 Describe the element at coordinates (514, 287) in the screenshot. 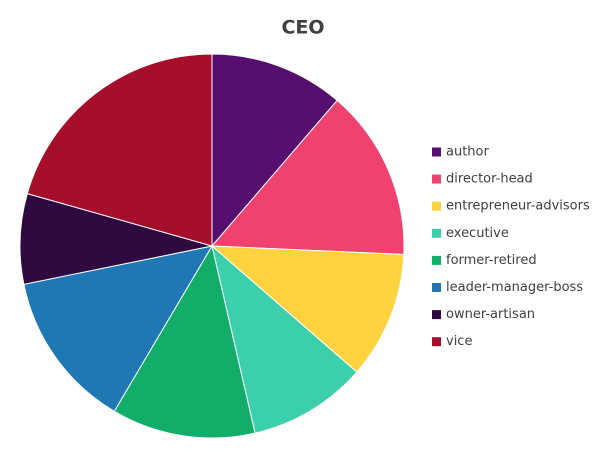

I see `legend-label: leader-manager-boss` at that location.